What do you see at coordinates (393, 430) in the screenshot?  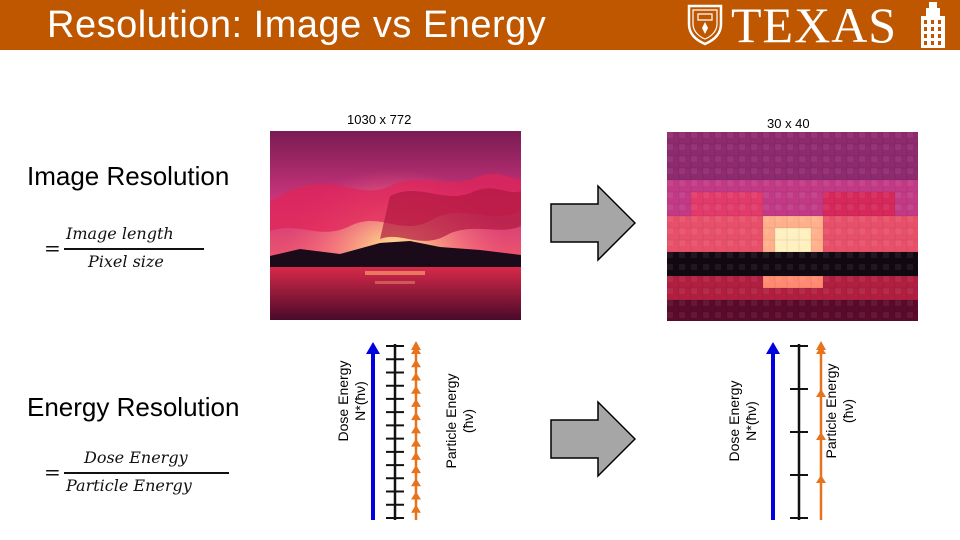 I see `energy-diagram-left` at bounding box center [393, 430].